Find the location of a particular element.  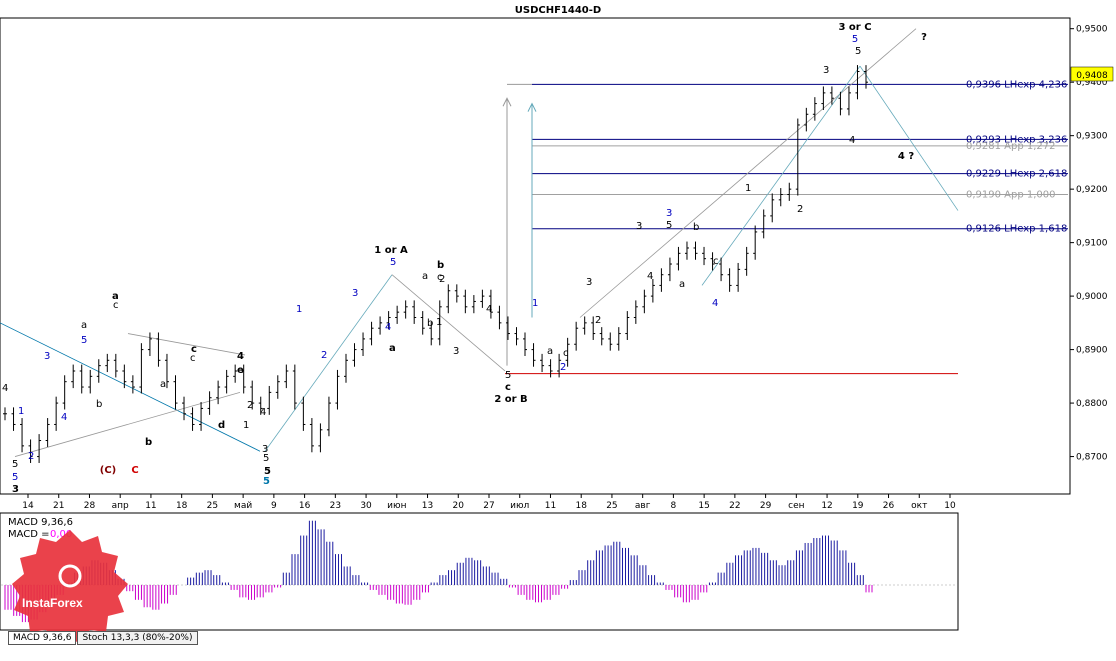

fib-level-label: 0,9229 LHexp 2,618 is located at coordinates (1016, 174).